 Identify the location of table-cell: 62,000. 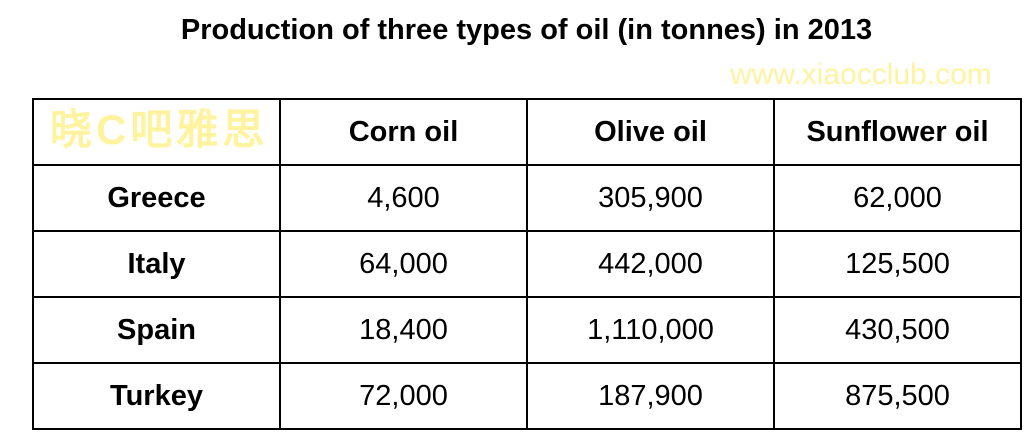
(897, 198).